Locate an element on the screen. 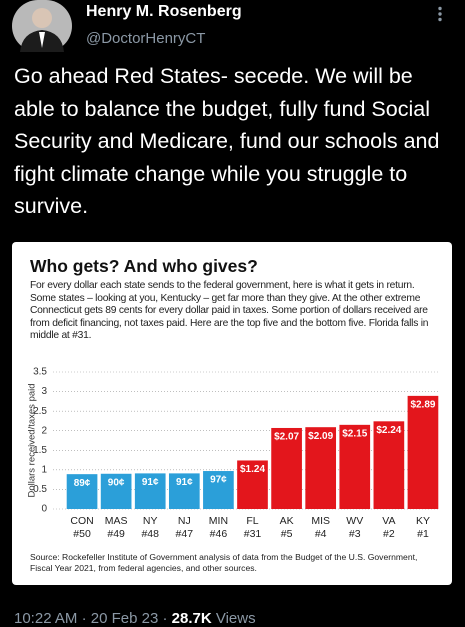  rank-label: #46 is located at coordinates (219, 534).